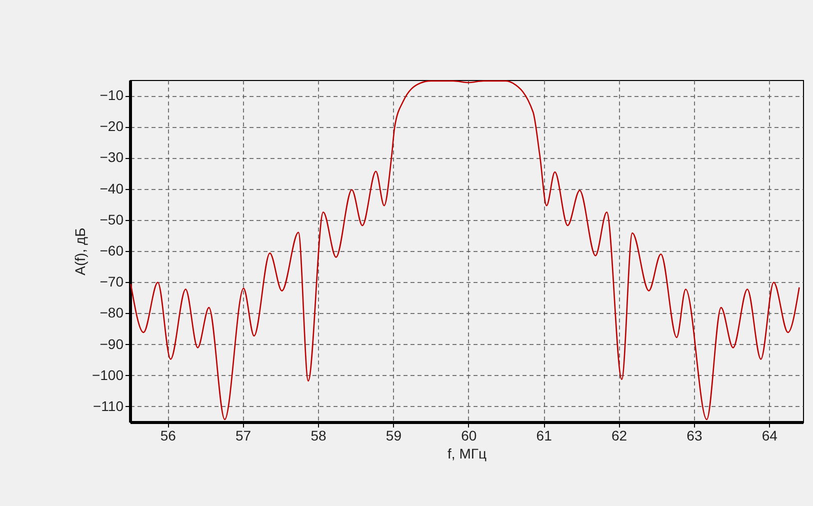 This screenshot has width=813, height=506. I want to click on y-tick-label: −30, so click(112, 157).